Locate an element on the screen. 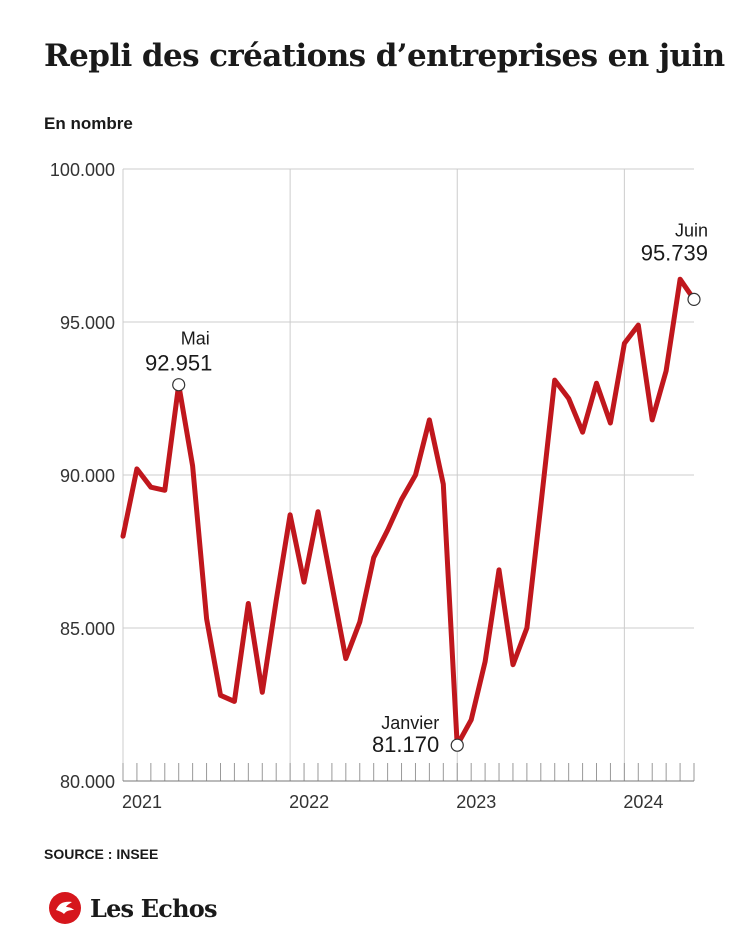 The height and width of the screenshot is (938, 750). y-tick-label: 90.000 is located at coordinates (87, 476).